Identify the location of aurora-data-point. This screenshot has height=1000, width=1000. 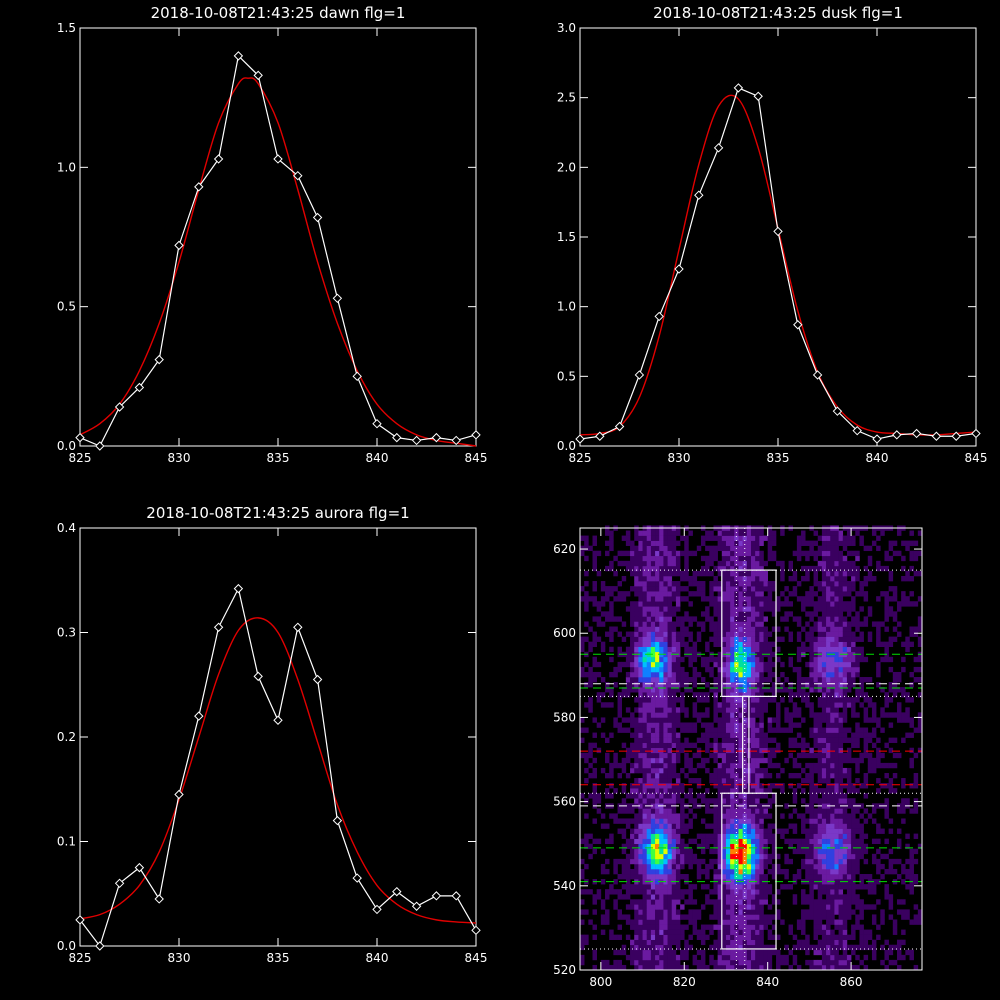
(337, 820).